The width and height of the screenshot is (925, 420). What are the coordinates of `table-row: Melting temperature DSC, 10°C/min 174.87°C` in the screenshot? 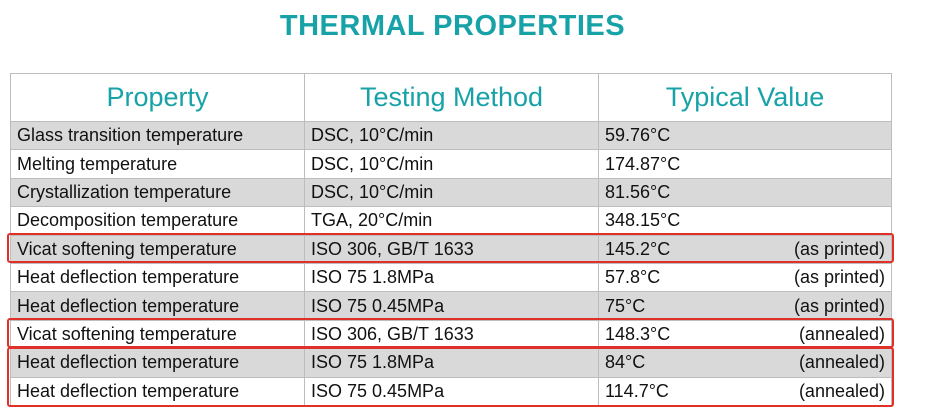 It's located at (451, 164).